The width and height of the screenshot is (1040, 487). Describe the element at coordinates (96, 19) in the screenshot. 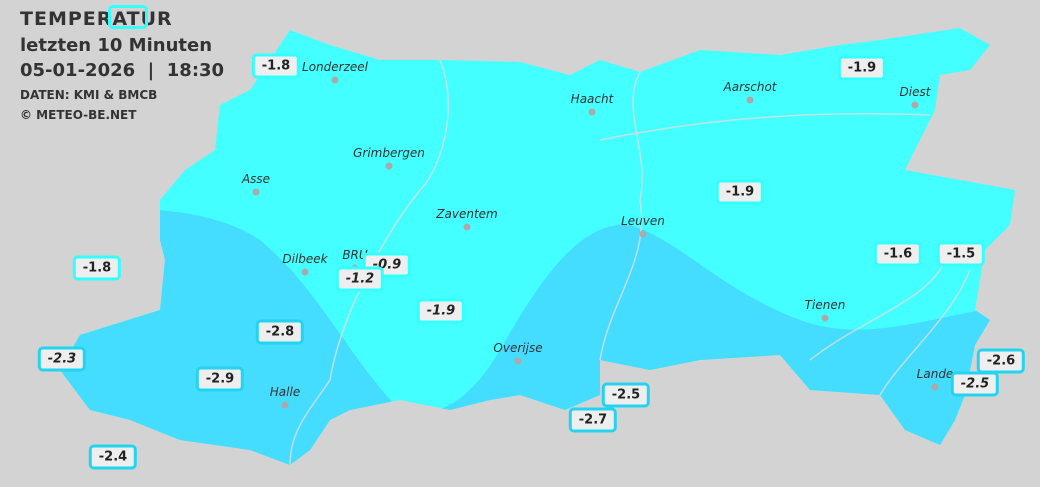

I see `map-title: TEMPERATUR` at that location.